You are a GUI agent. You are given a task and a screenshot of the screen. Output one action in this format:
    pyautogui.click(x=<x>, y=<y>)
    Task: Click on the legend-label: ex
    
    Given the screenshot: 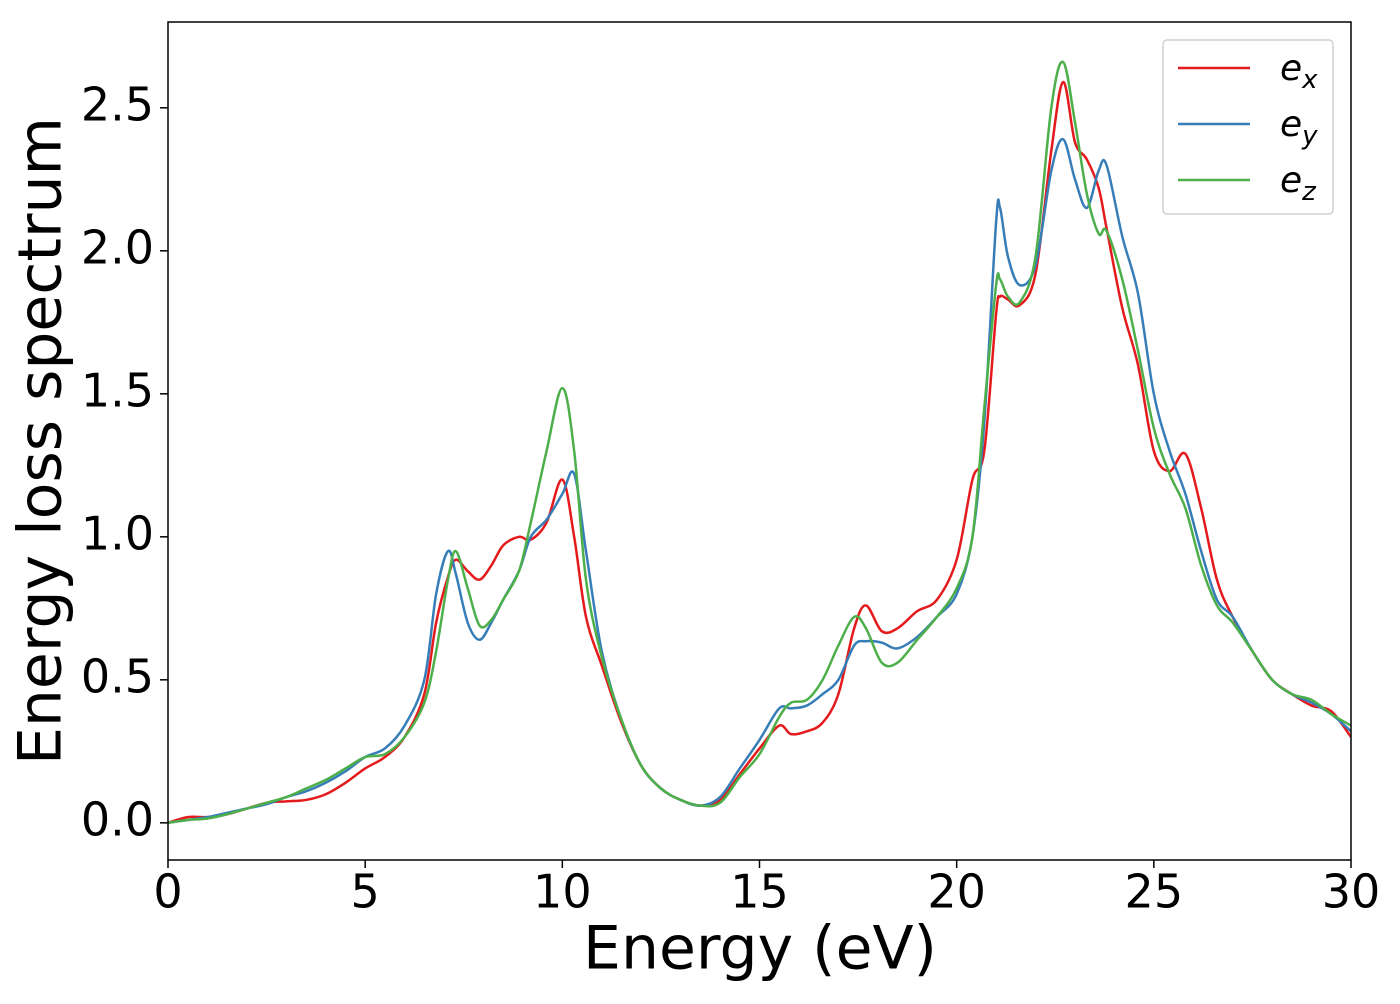 What is the action you would take?
    pyautogui.click(x=1299, y=71)
    